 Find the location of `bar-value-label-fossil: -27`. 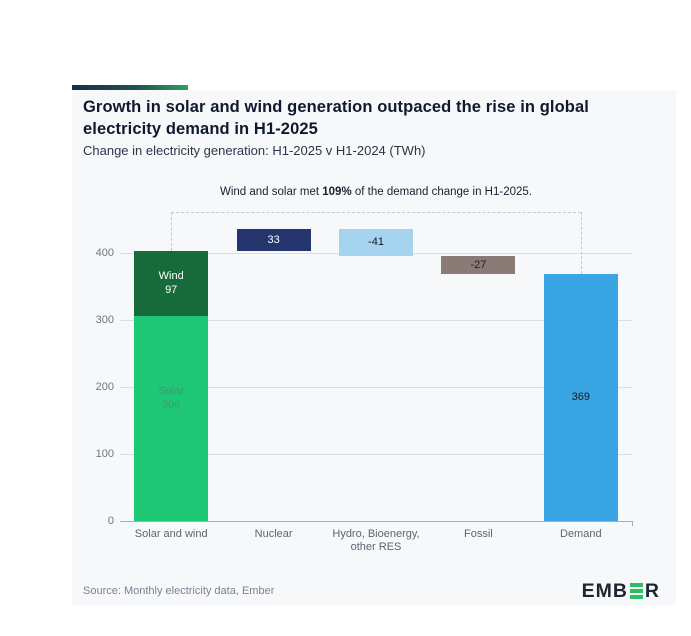

bar-value-label-fossil: -27 is located at coordinates (478, 265).